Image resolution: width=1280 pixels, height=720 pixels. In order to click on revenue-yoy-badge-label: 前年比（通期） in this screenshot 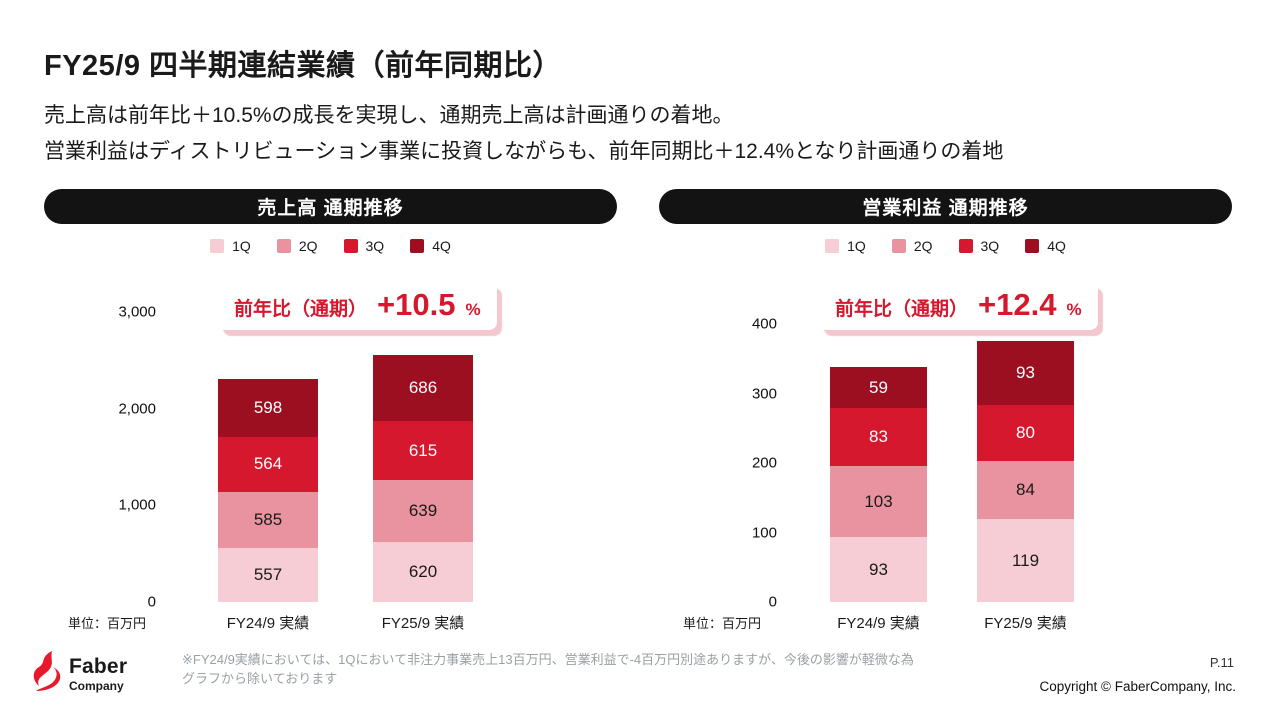, I will do `click(301, 309)`.